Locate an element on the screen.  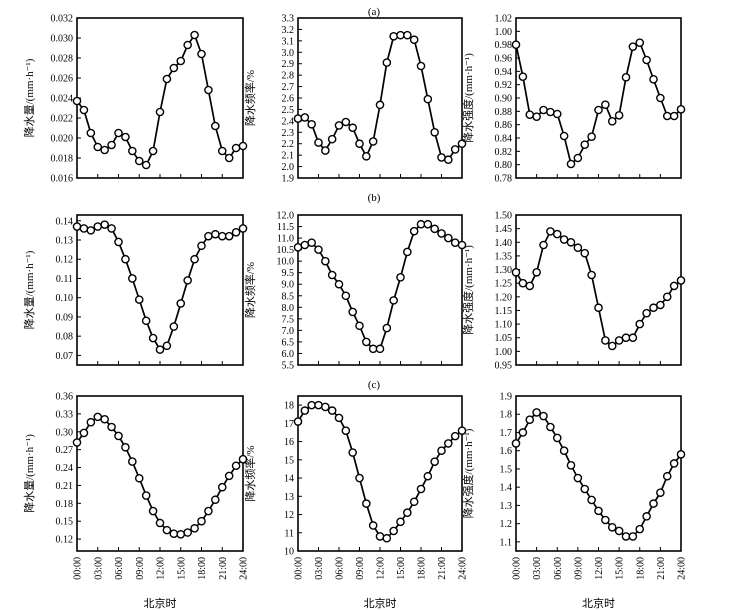
y-tick-label: 0.27 is located at coordinates (65, 450).